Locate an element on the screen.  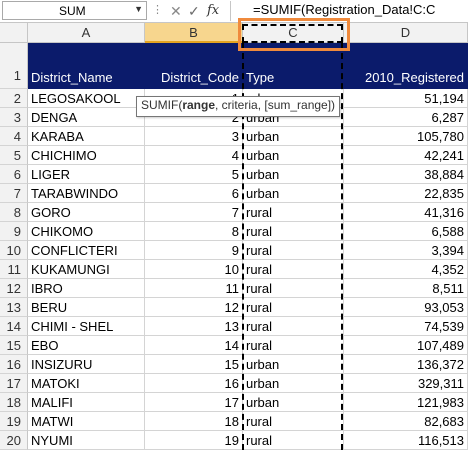
row-header: 13 is located at coordinates (14, 307).